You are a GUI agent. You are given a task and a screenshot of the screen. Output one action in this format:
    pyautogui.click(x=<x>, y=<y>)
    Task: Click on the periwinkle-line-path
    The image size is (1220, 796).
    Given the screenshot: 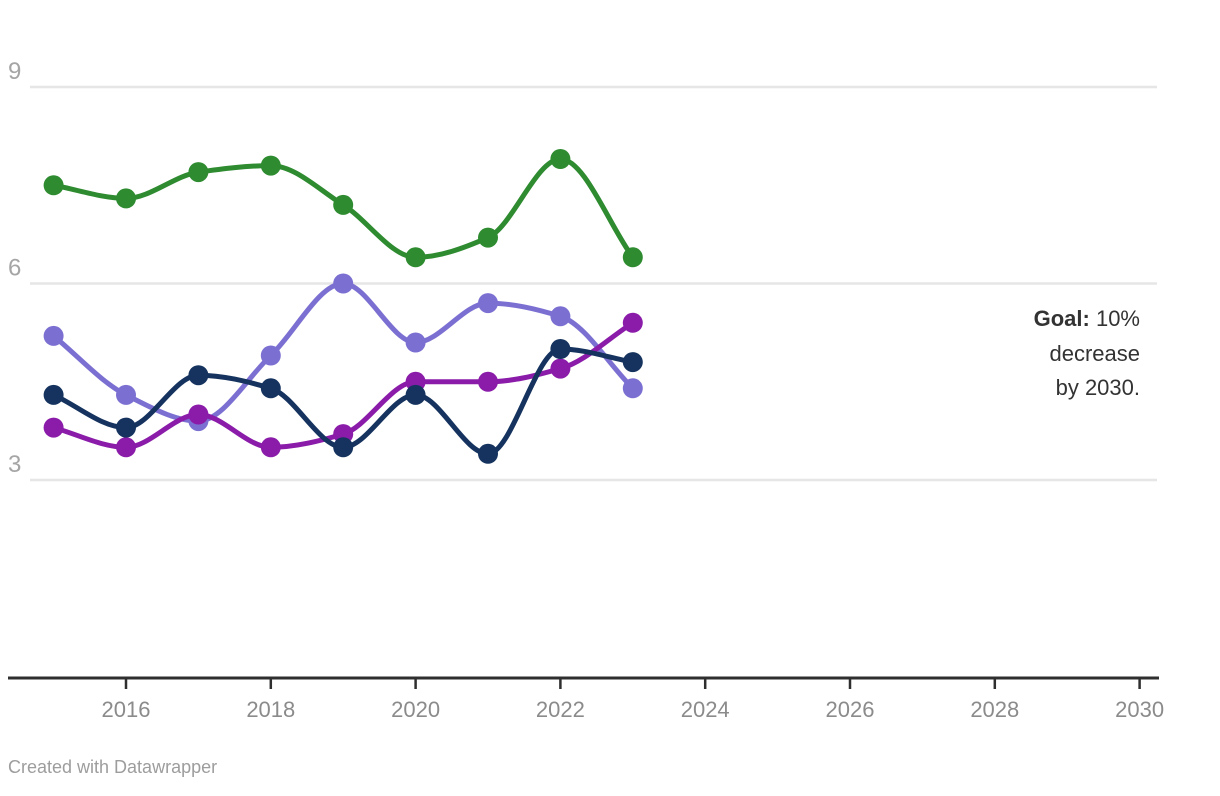 What is the action you would take?
    pyautogui.click(x=343, y=352)
    